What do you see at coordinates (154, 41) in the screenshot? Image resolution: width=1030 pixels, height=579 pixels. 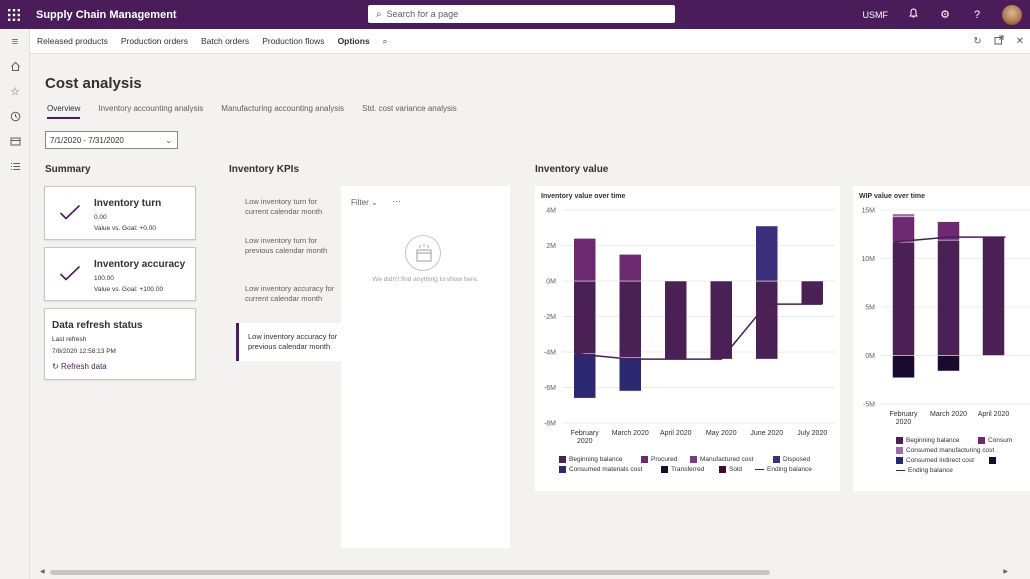 I see `action-production-orders: Production orders` at bounding box center [154, 41].